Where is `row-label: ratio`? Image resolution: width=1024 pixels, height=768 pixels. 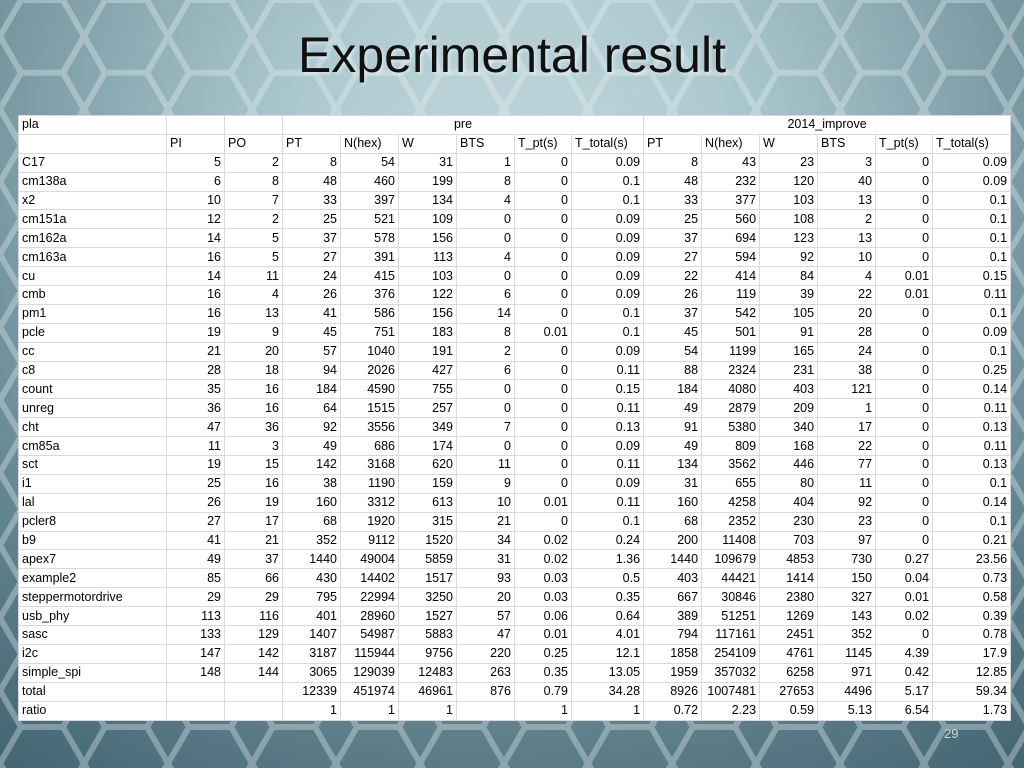
row-label: ratio is located at coordinates (92, 710).